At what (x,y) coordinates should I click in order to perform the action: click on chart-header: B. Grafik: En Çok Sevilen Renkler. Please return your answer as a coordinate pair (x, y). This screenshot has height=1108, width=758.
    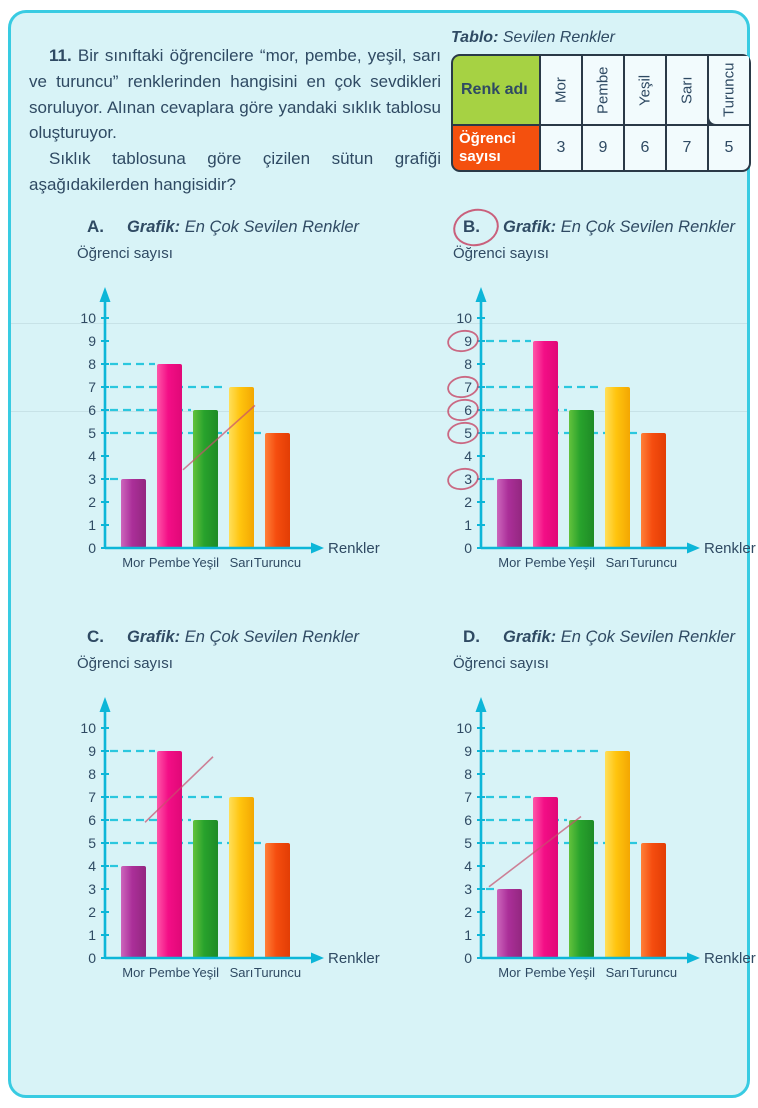
    Looking at the image, I should click on (599, 227).